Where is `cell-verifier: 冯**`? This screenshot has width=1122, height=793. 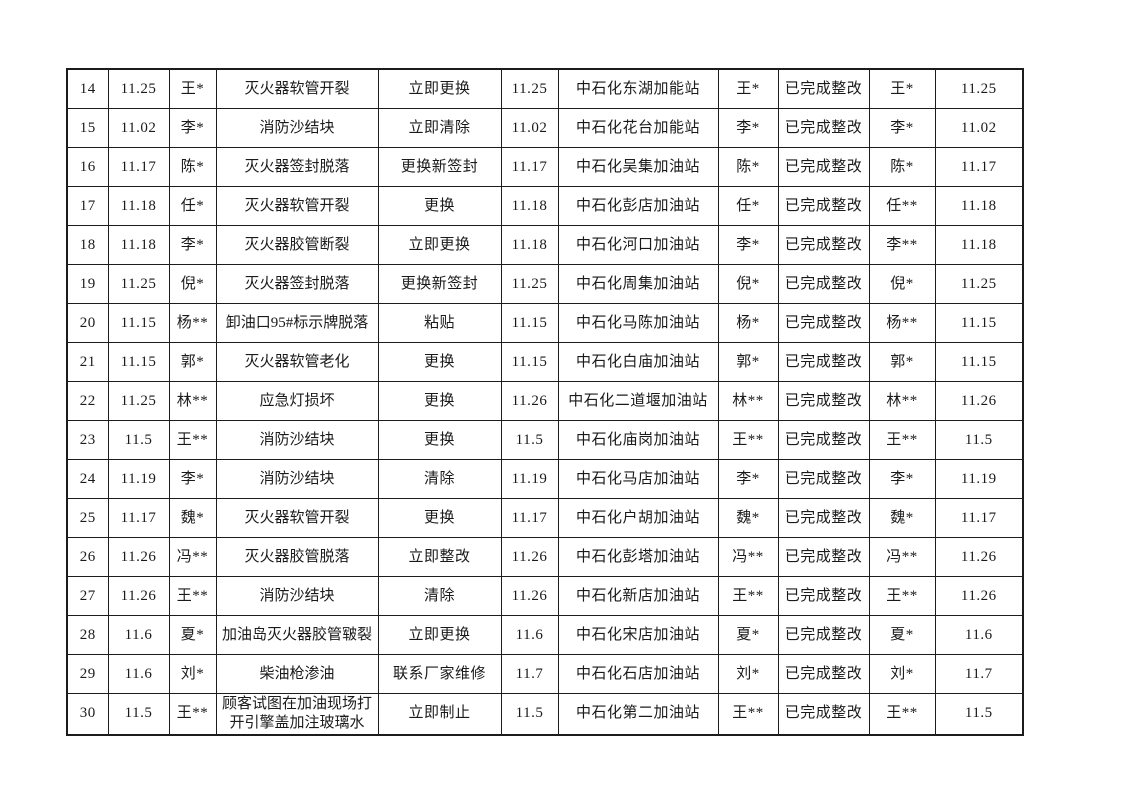
cell-verifier: 冯** is located at coordinates (902, 557).